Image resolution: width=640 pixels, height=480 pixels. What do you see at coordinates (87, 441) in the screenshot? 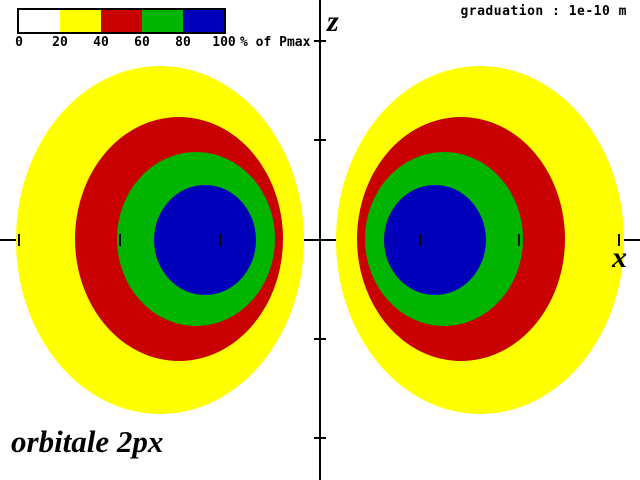
I see `orbital-title: orbitale 2px` at bounding box center [87, 441].